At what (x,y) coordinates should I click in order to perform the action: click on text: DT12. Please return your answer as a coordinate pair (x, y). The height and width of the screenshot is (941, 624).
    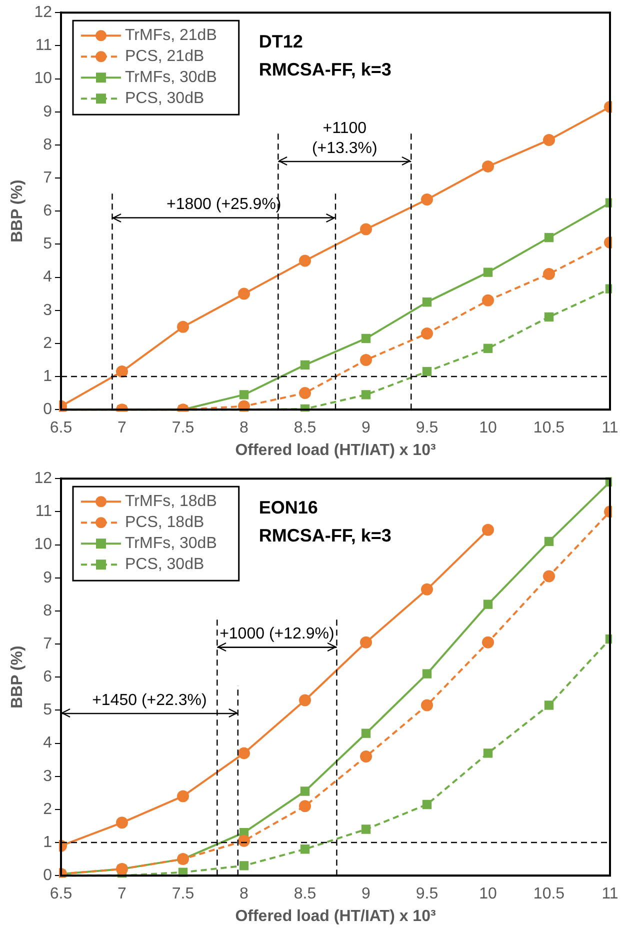
    Looking at the image, I should click on (280, 42).